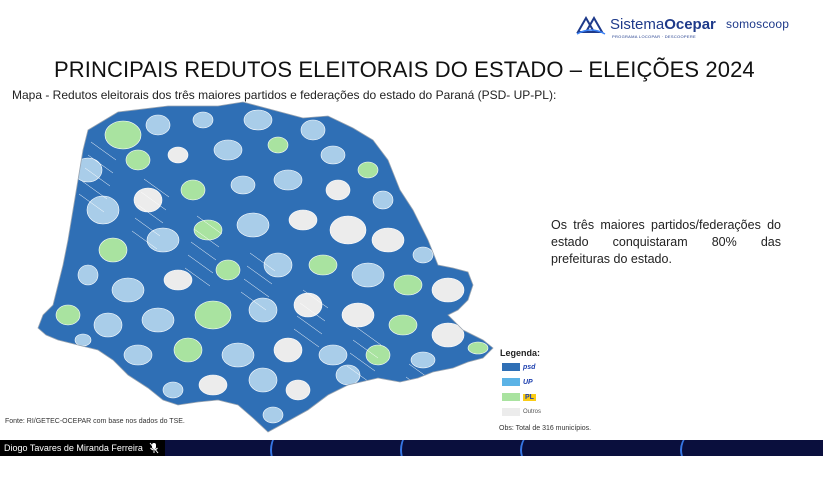 This screenshot has width=823, height=480. I want to click on ocepar-emblem-icon, so click(591, 25).